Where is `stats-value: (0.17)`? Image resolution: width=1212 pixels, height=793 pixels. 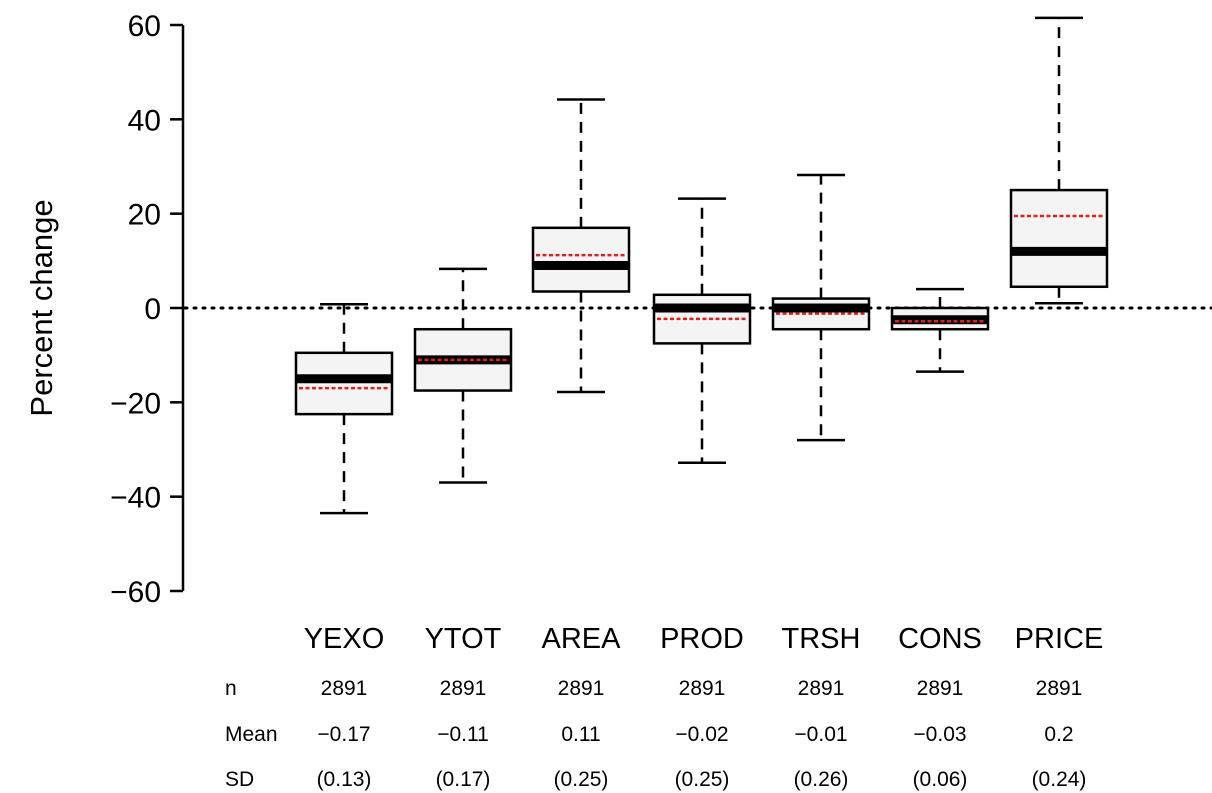
stats-value: (0.17) is located at coordinates (463, 779).